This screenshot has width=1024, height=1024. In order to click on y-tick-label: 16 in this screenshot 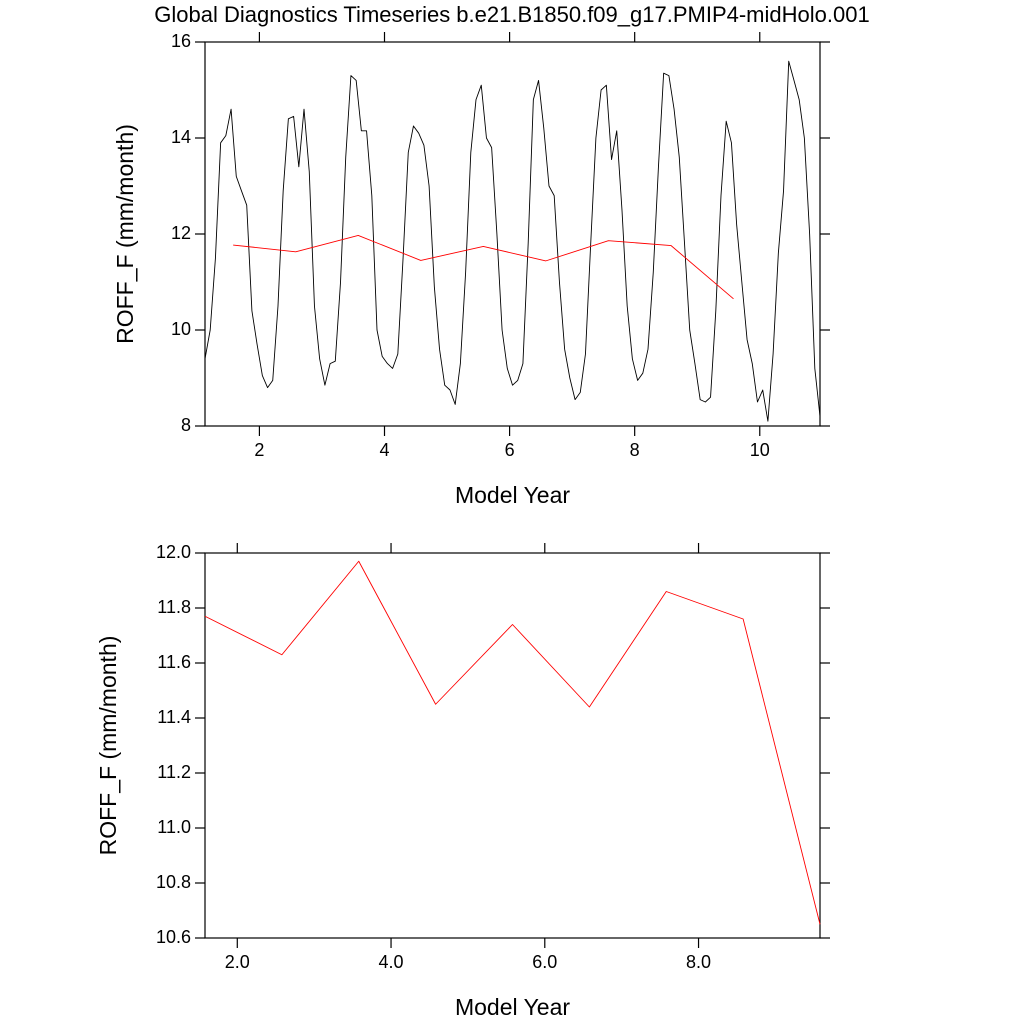, I will do `click(181, 41)`.